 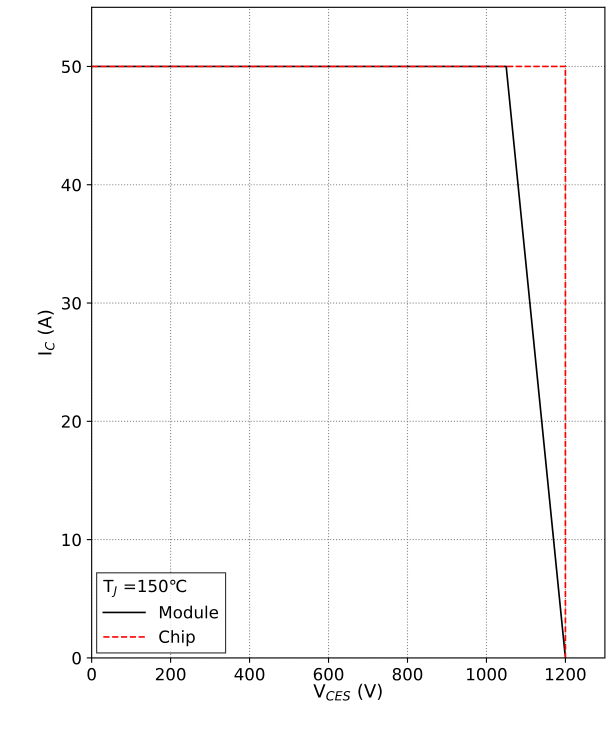 What do you see at coordinates (487, 674) in the screenshot?
I see `x-tick-label: 1000` at bounding box center [487, 674].